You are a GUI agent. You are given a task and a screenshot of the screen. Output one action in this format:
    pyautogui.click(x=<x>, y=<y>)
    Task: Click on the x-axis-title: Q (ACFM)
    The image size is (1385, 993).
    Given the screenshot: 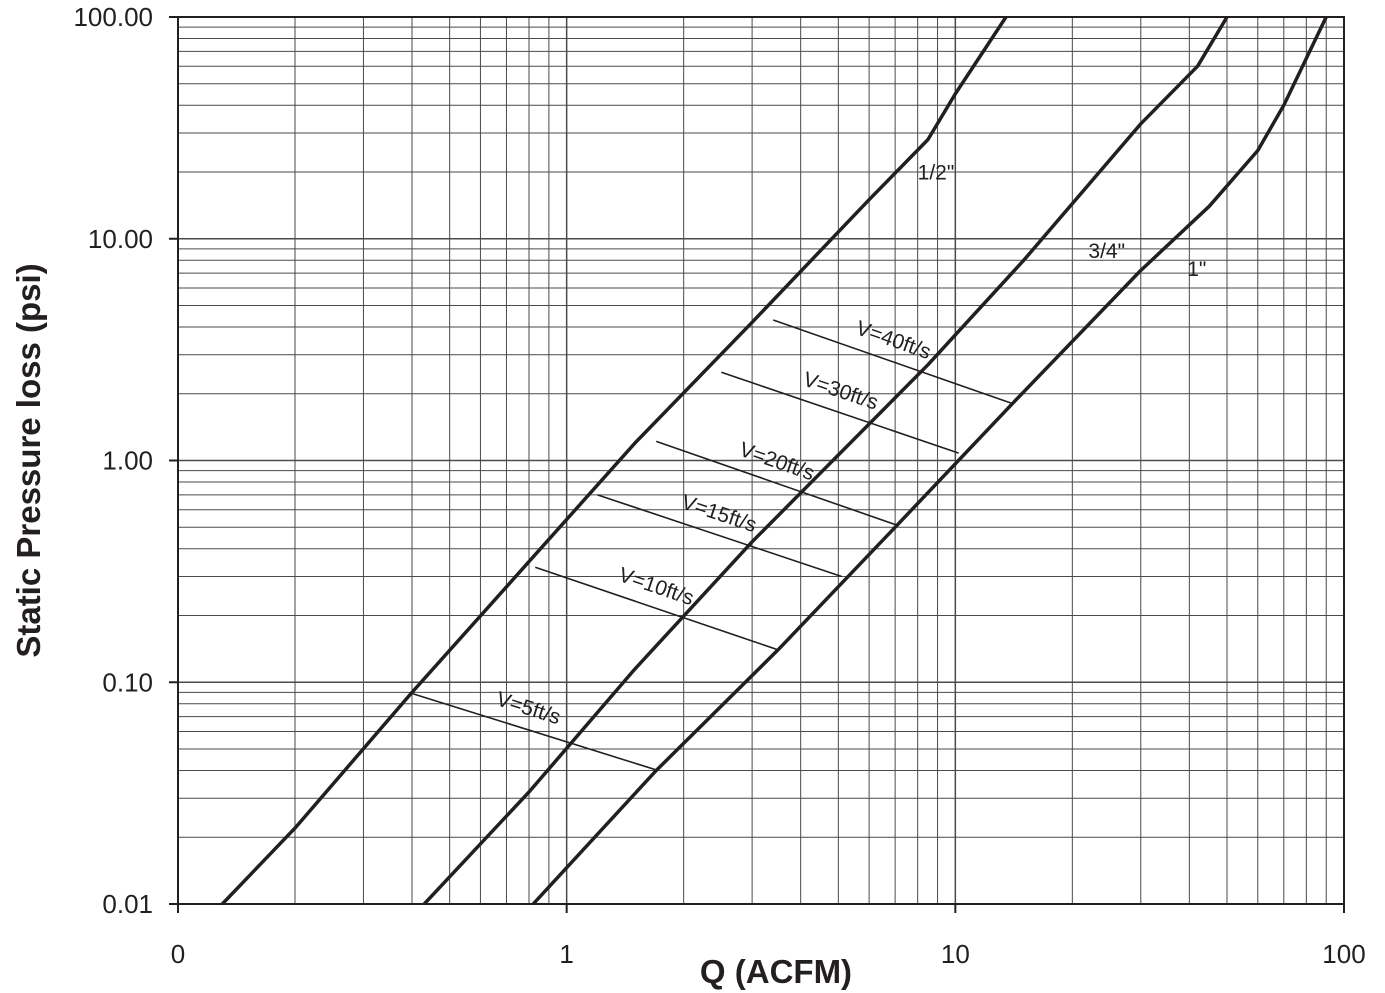 What is the action you would take?
    pyautogui.click(x=776, y=971)
    